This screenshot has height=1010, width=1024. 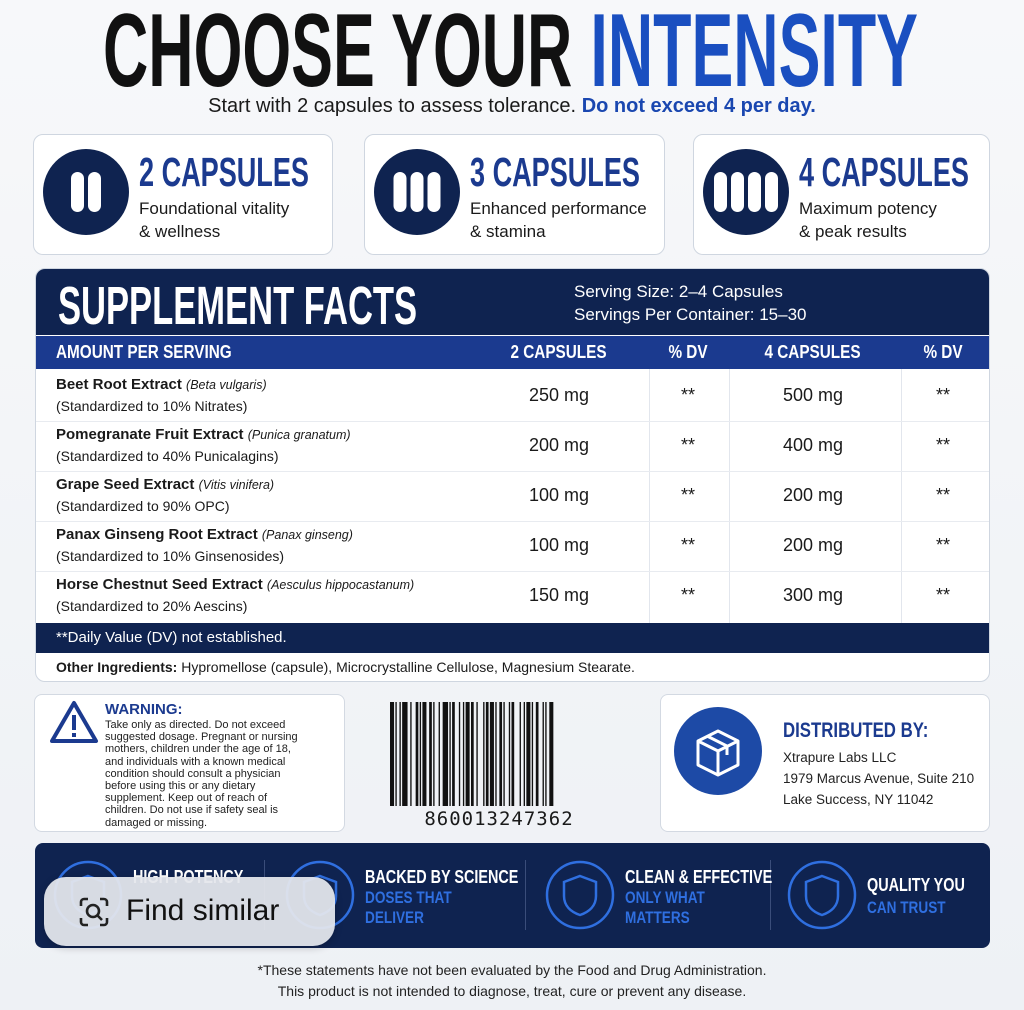 I want to click on ingredient: Beet Root Extract (Beta vulgaris), so click(x=161, y=384).